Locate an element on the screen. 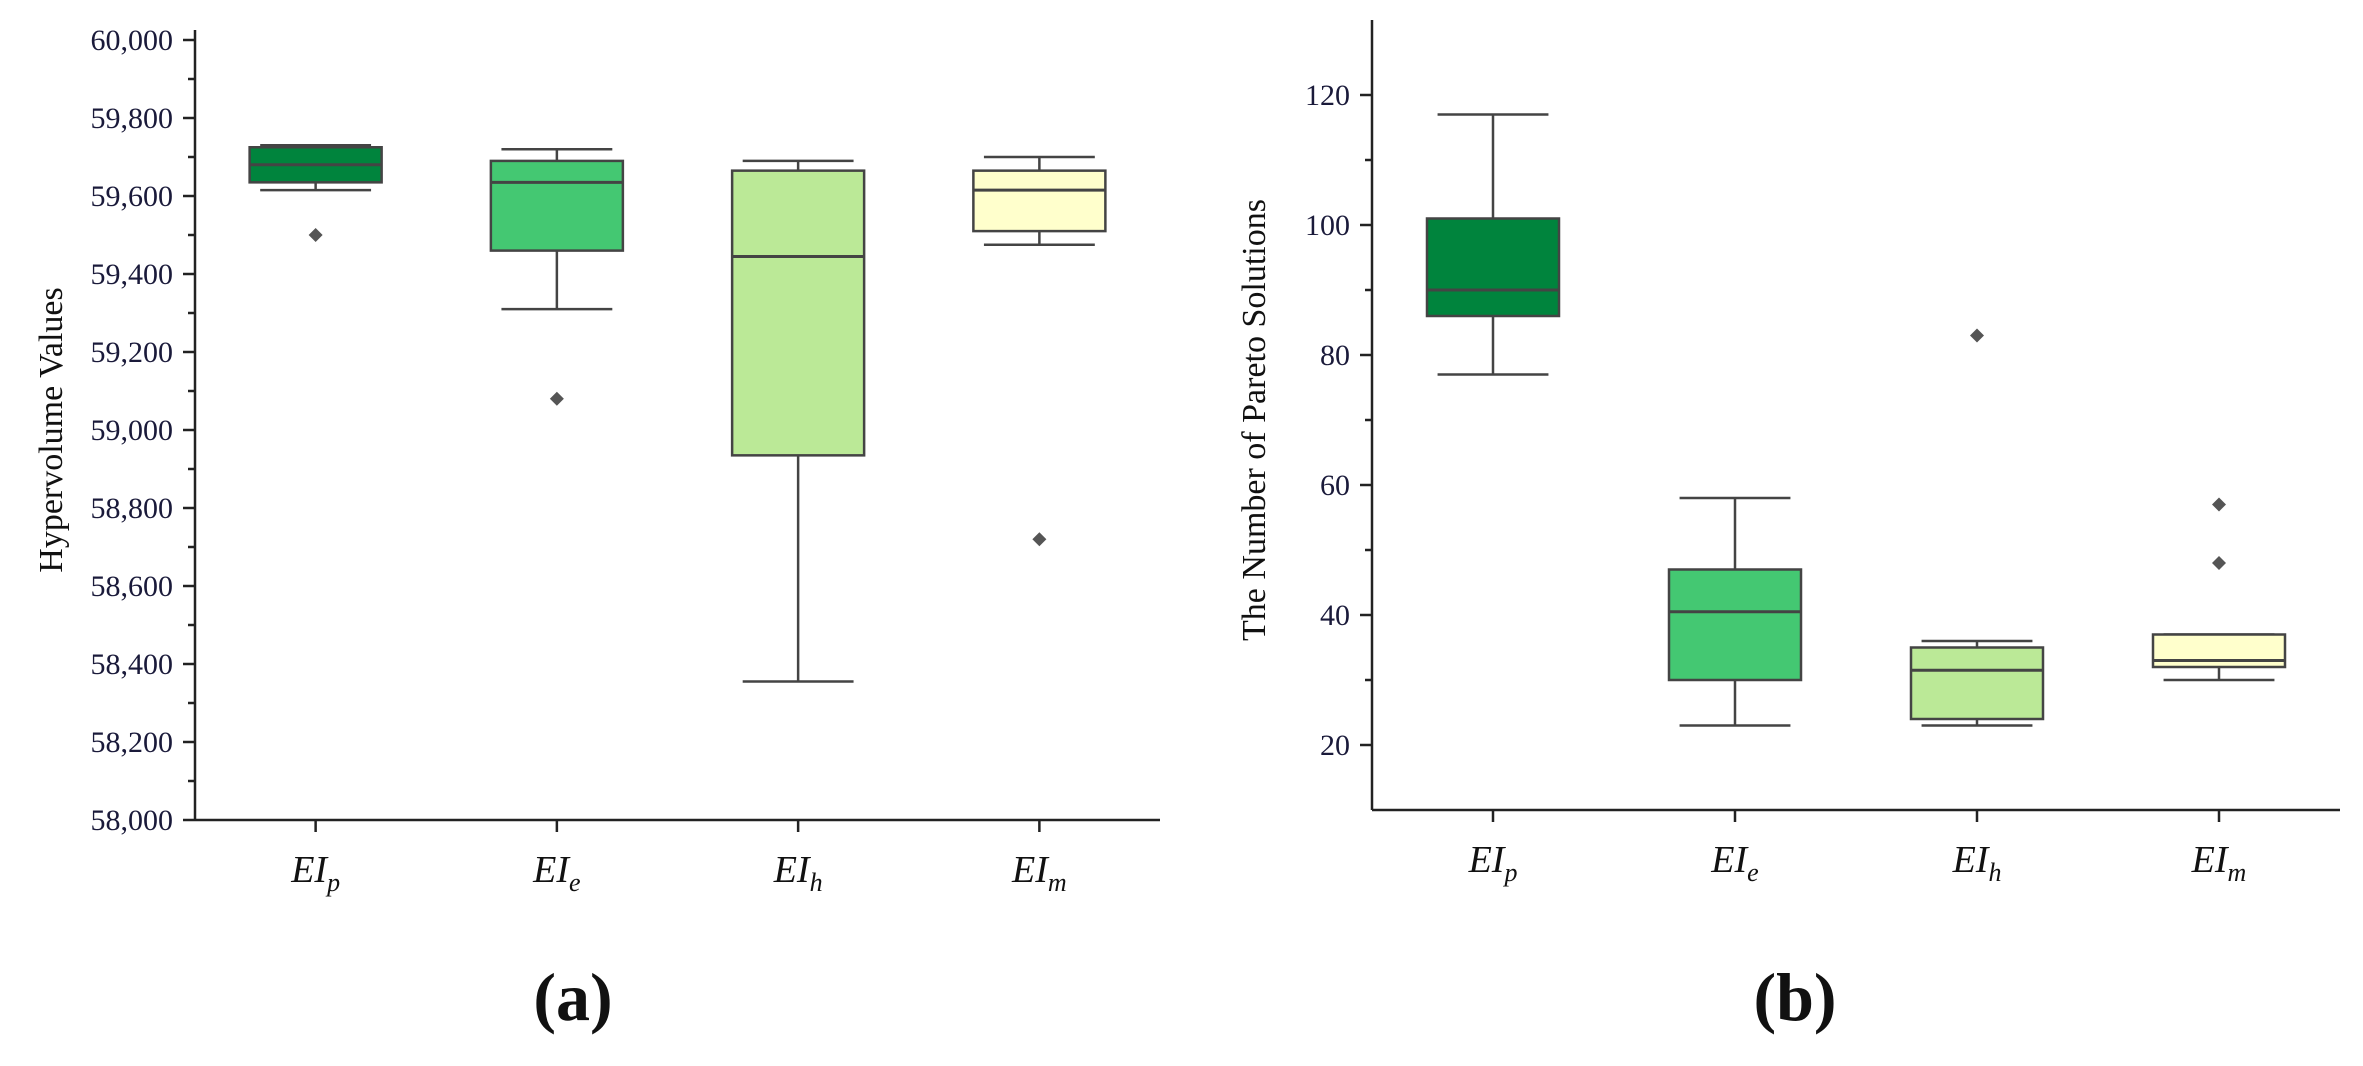 The width and height of the screenshot is (2363, 1066). y-tick-label: 59,600 is located at coordinates (132, 196).